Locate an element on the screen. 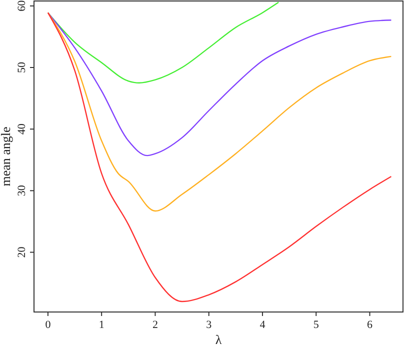  y-tick-label: 40 is located at coordinates (22, 129).